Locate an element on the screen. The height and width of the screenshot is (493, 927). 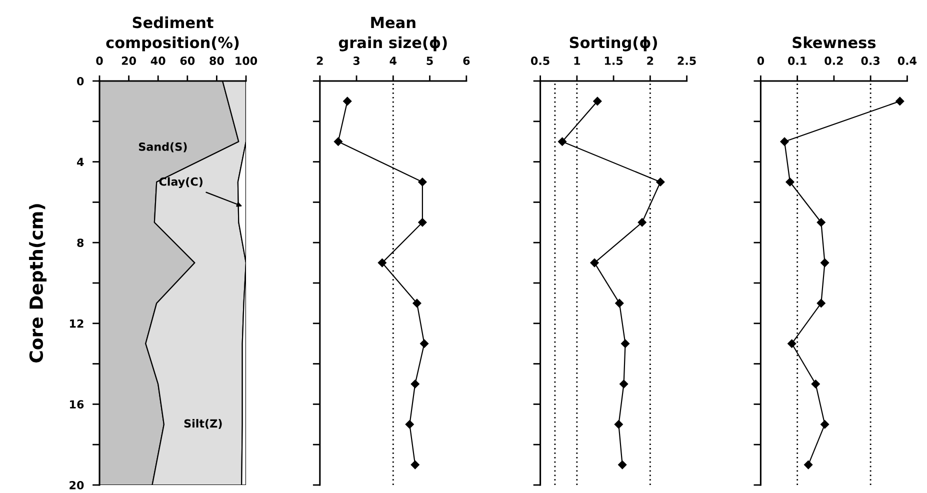
x-tick-label: 1 is located at coordinates (577, 60).